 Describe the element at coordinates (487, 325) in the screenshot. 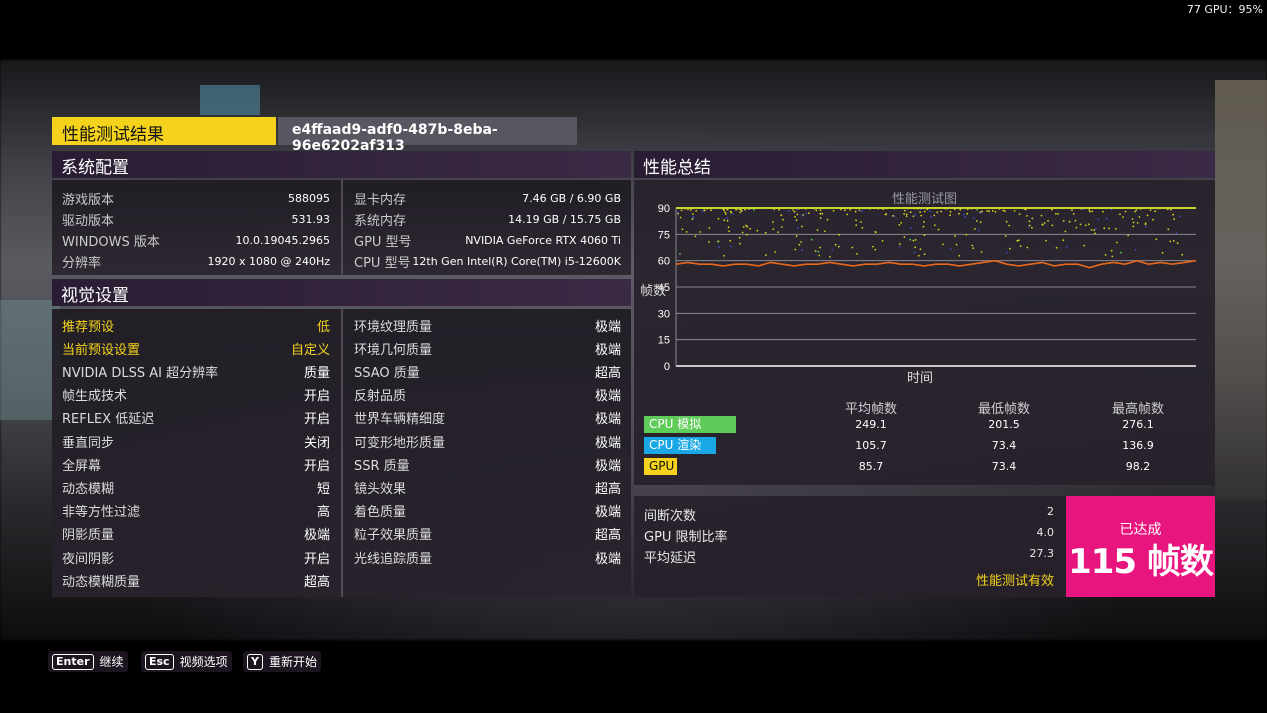

I see `setting-row: 环境纹理质量 极端` at that location.